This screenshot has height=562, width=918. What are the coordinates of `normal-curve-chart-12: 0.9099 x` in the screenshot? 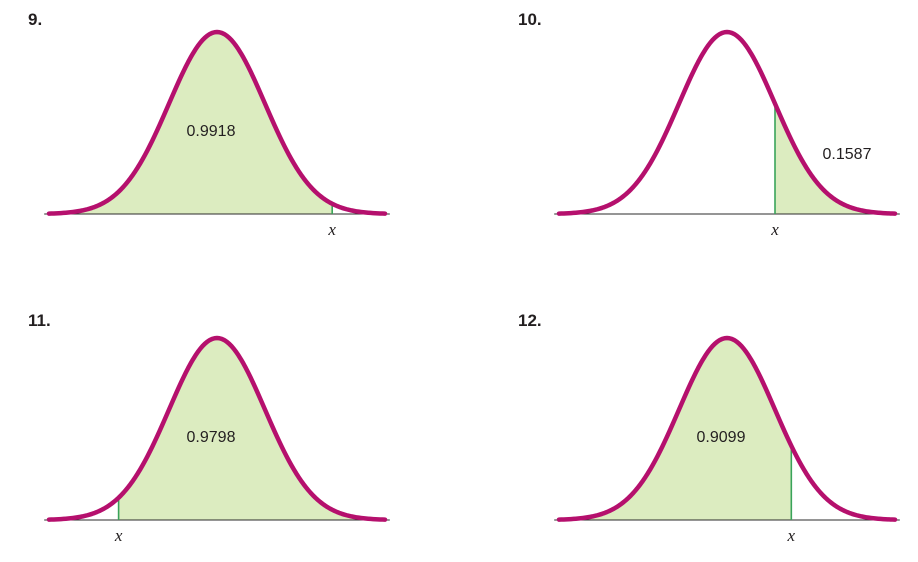 It's located at (727, 440).